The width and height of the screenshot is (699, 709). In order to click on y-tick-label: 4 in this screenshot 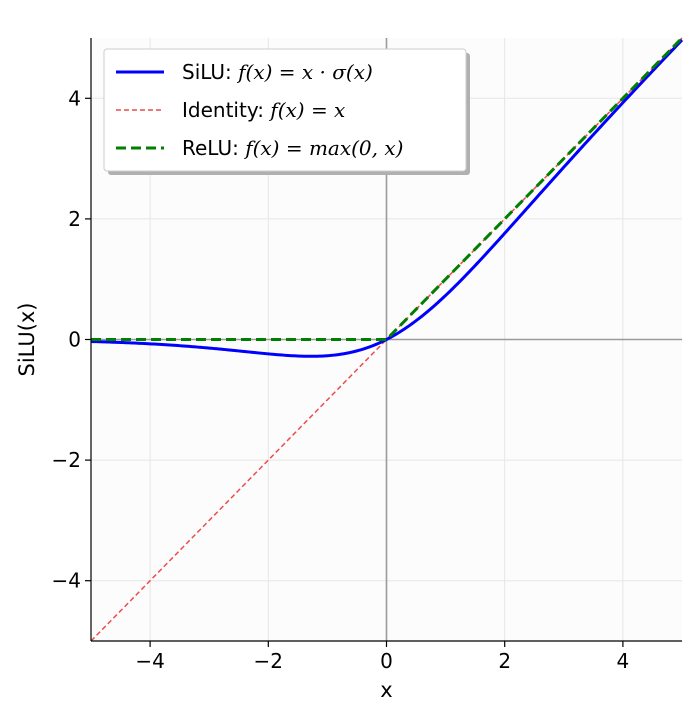, I will do `click(74, 98)`.